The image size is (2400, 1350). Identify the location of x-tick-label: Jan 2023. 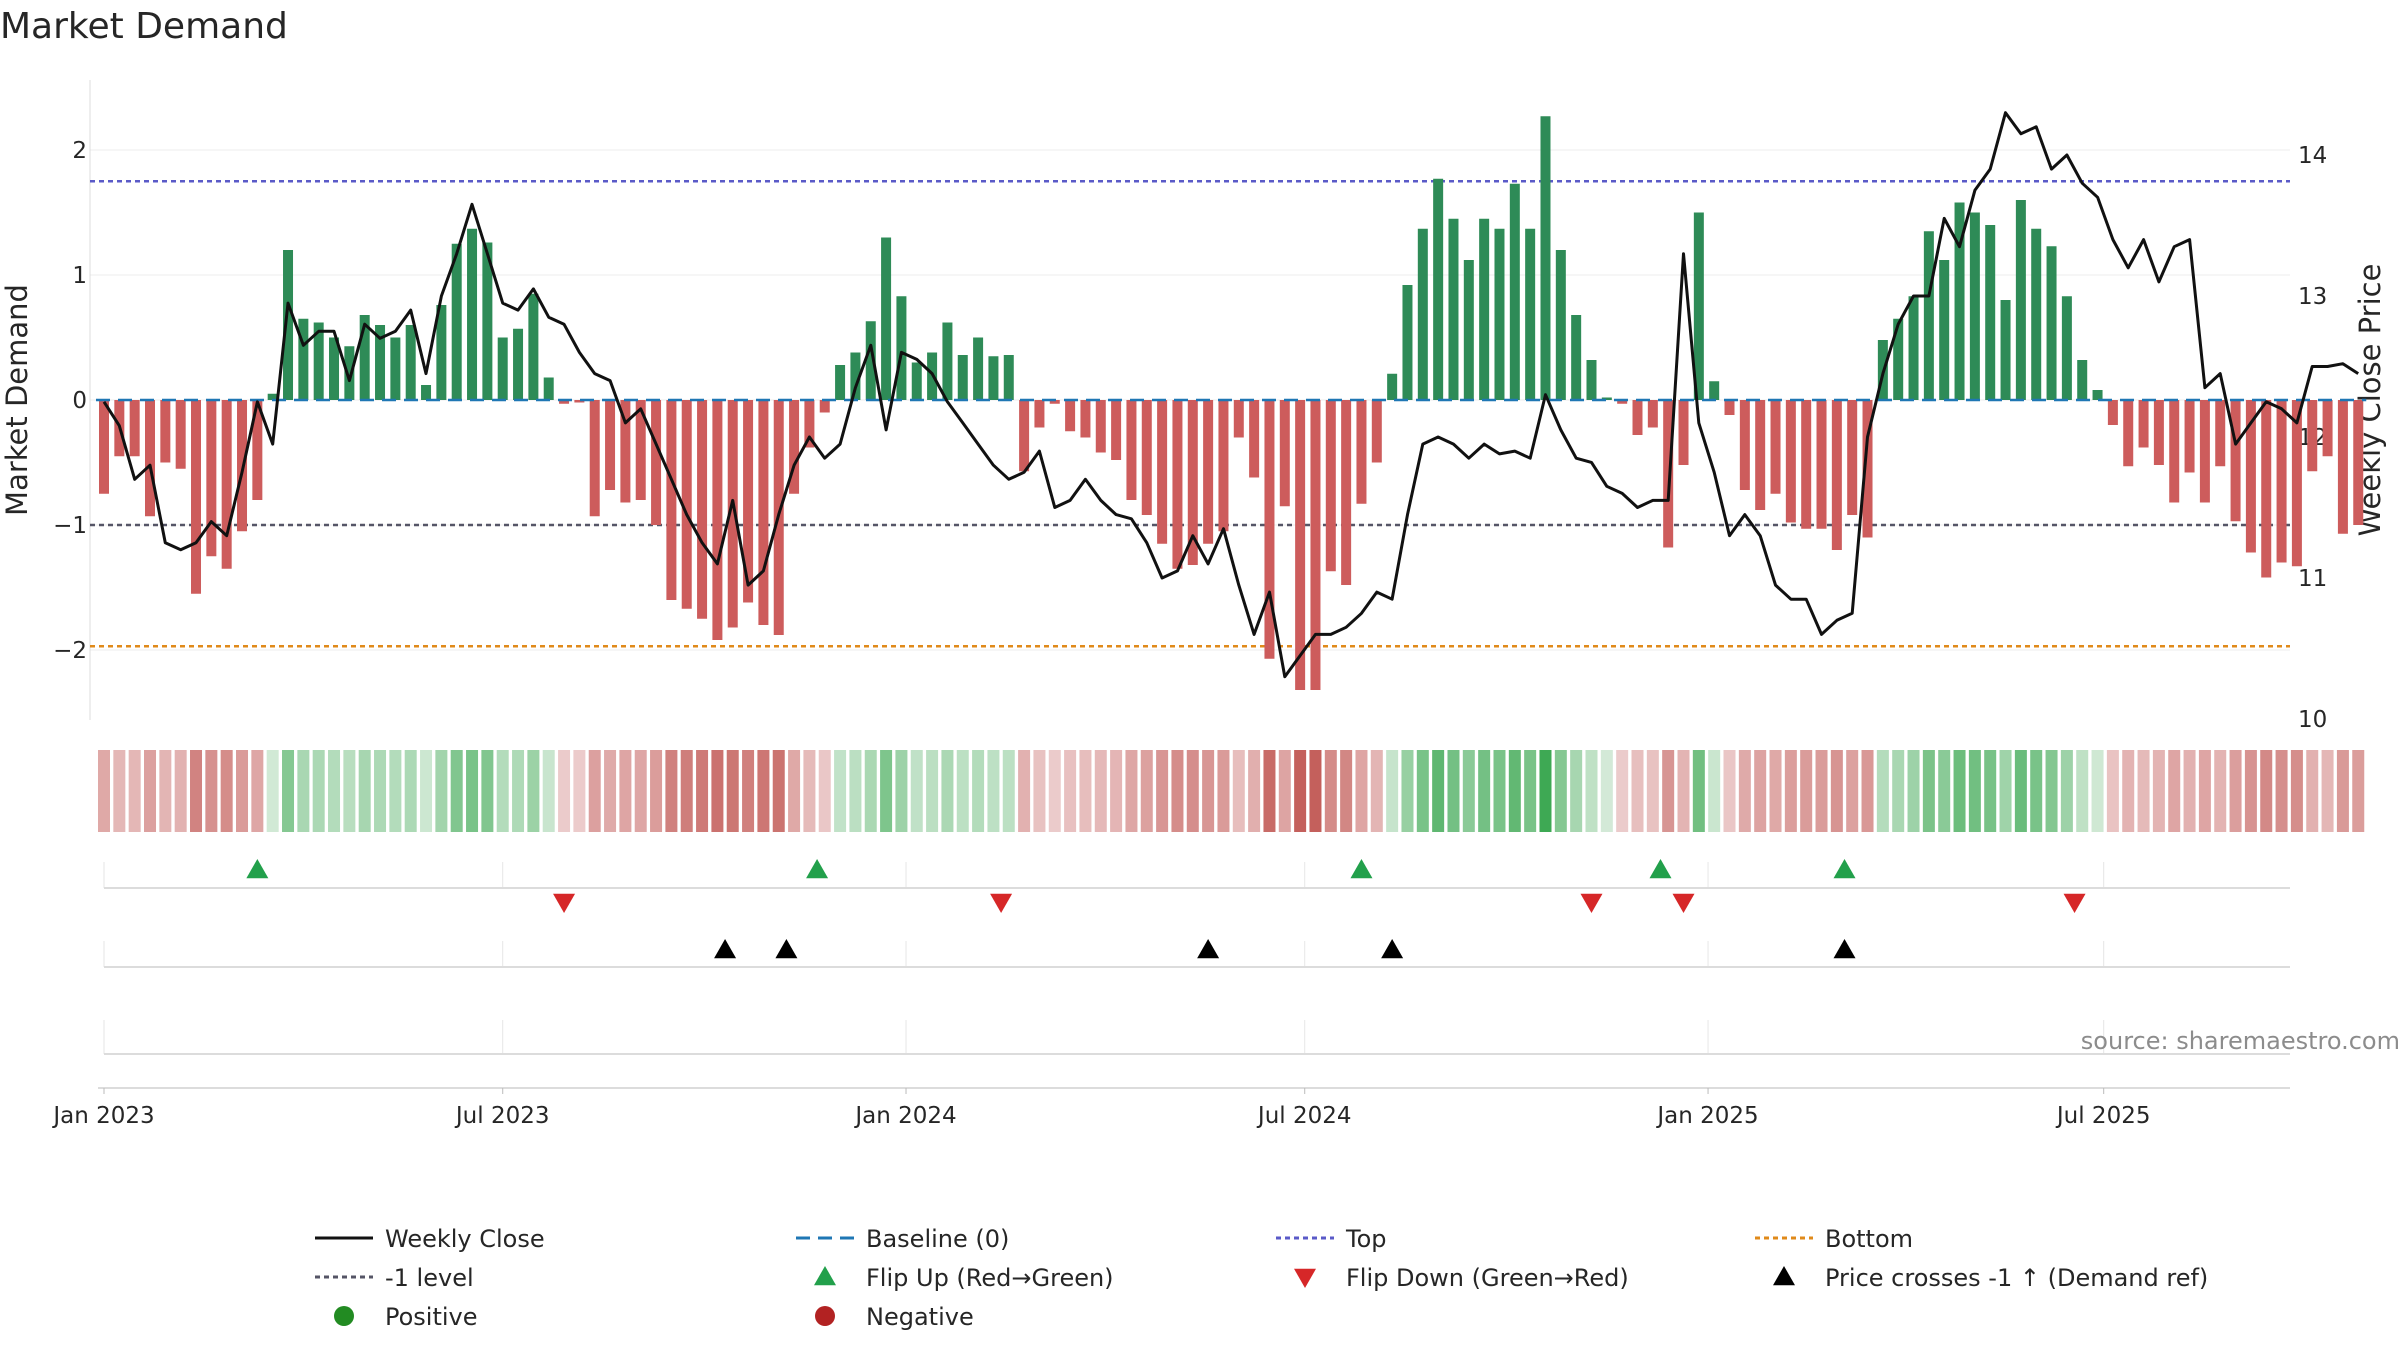
(102, 1116).